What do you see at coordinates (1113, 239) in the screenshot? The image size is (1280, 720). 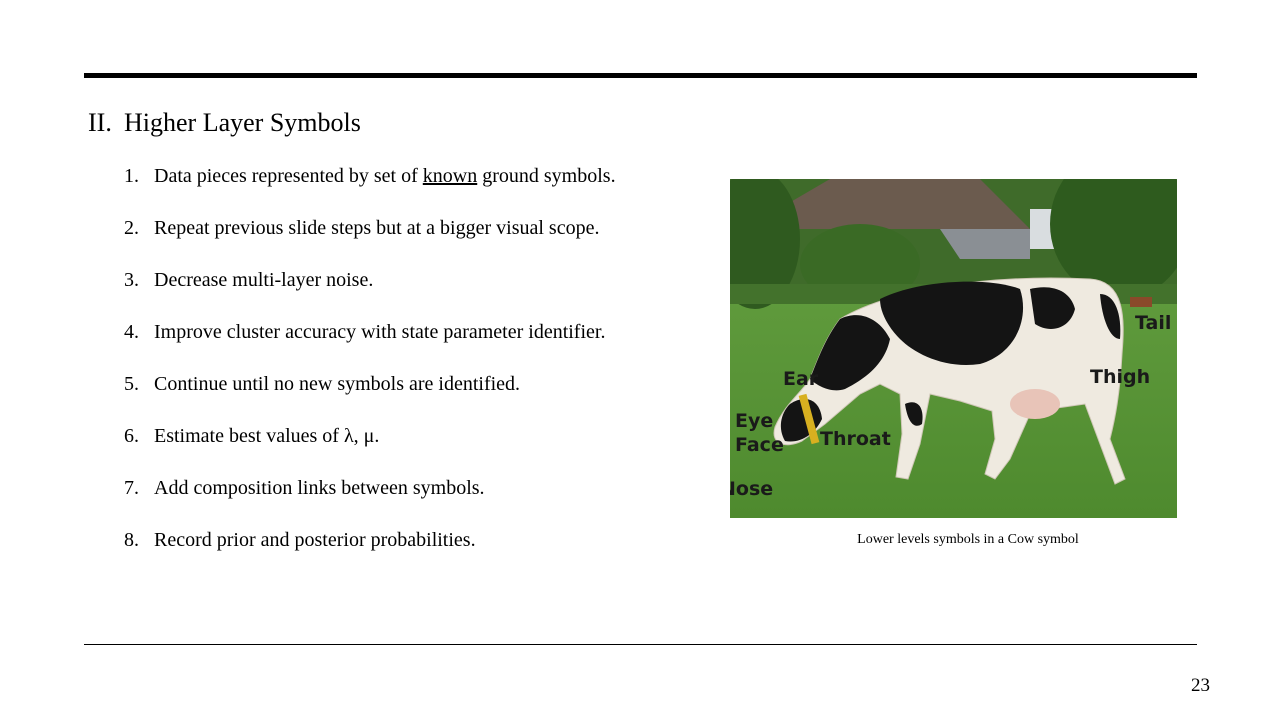 I see `tree-right` at bounding box center [1113, 239].